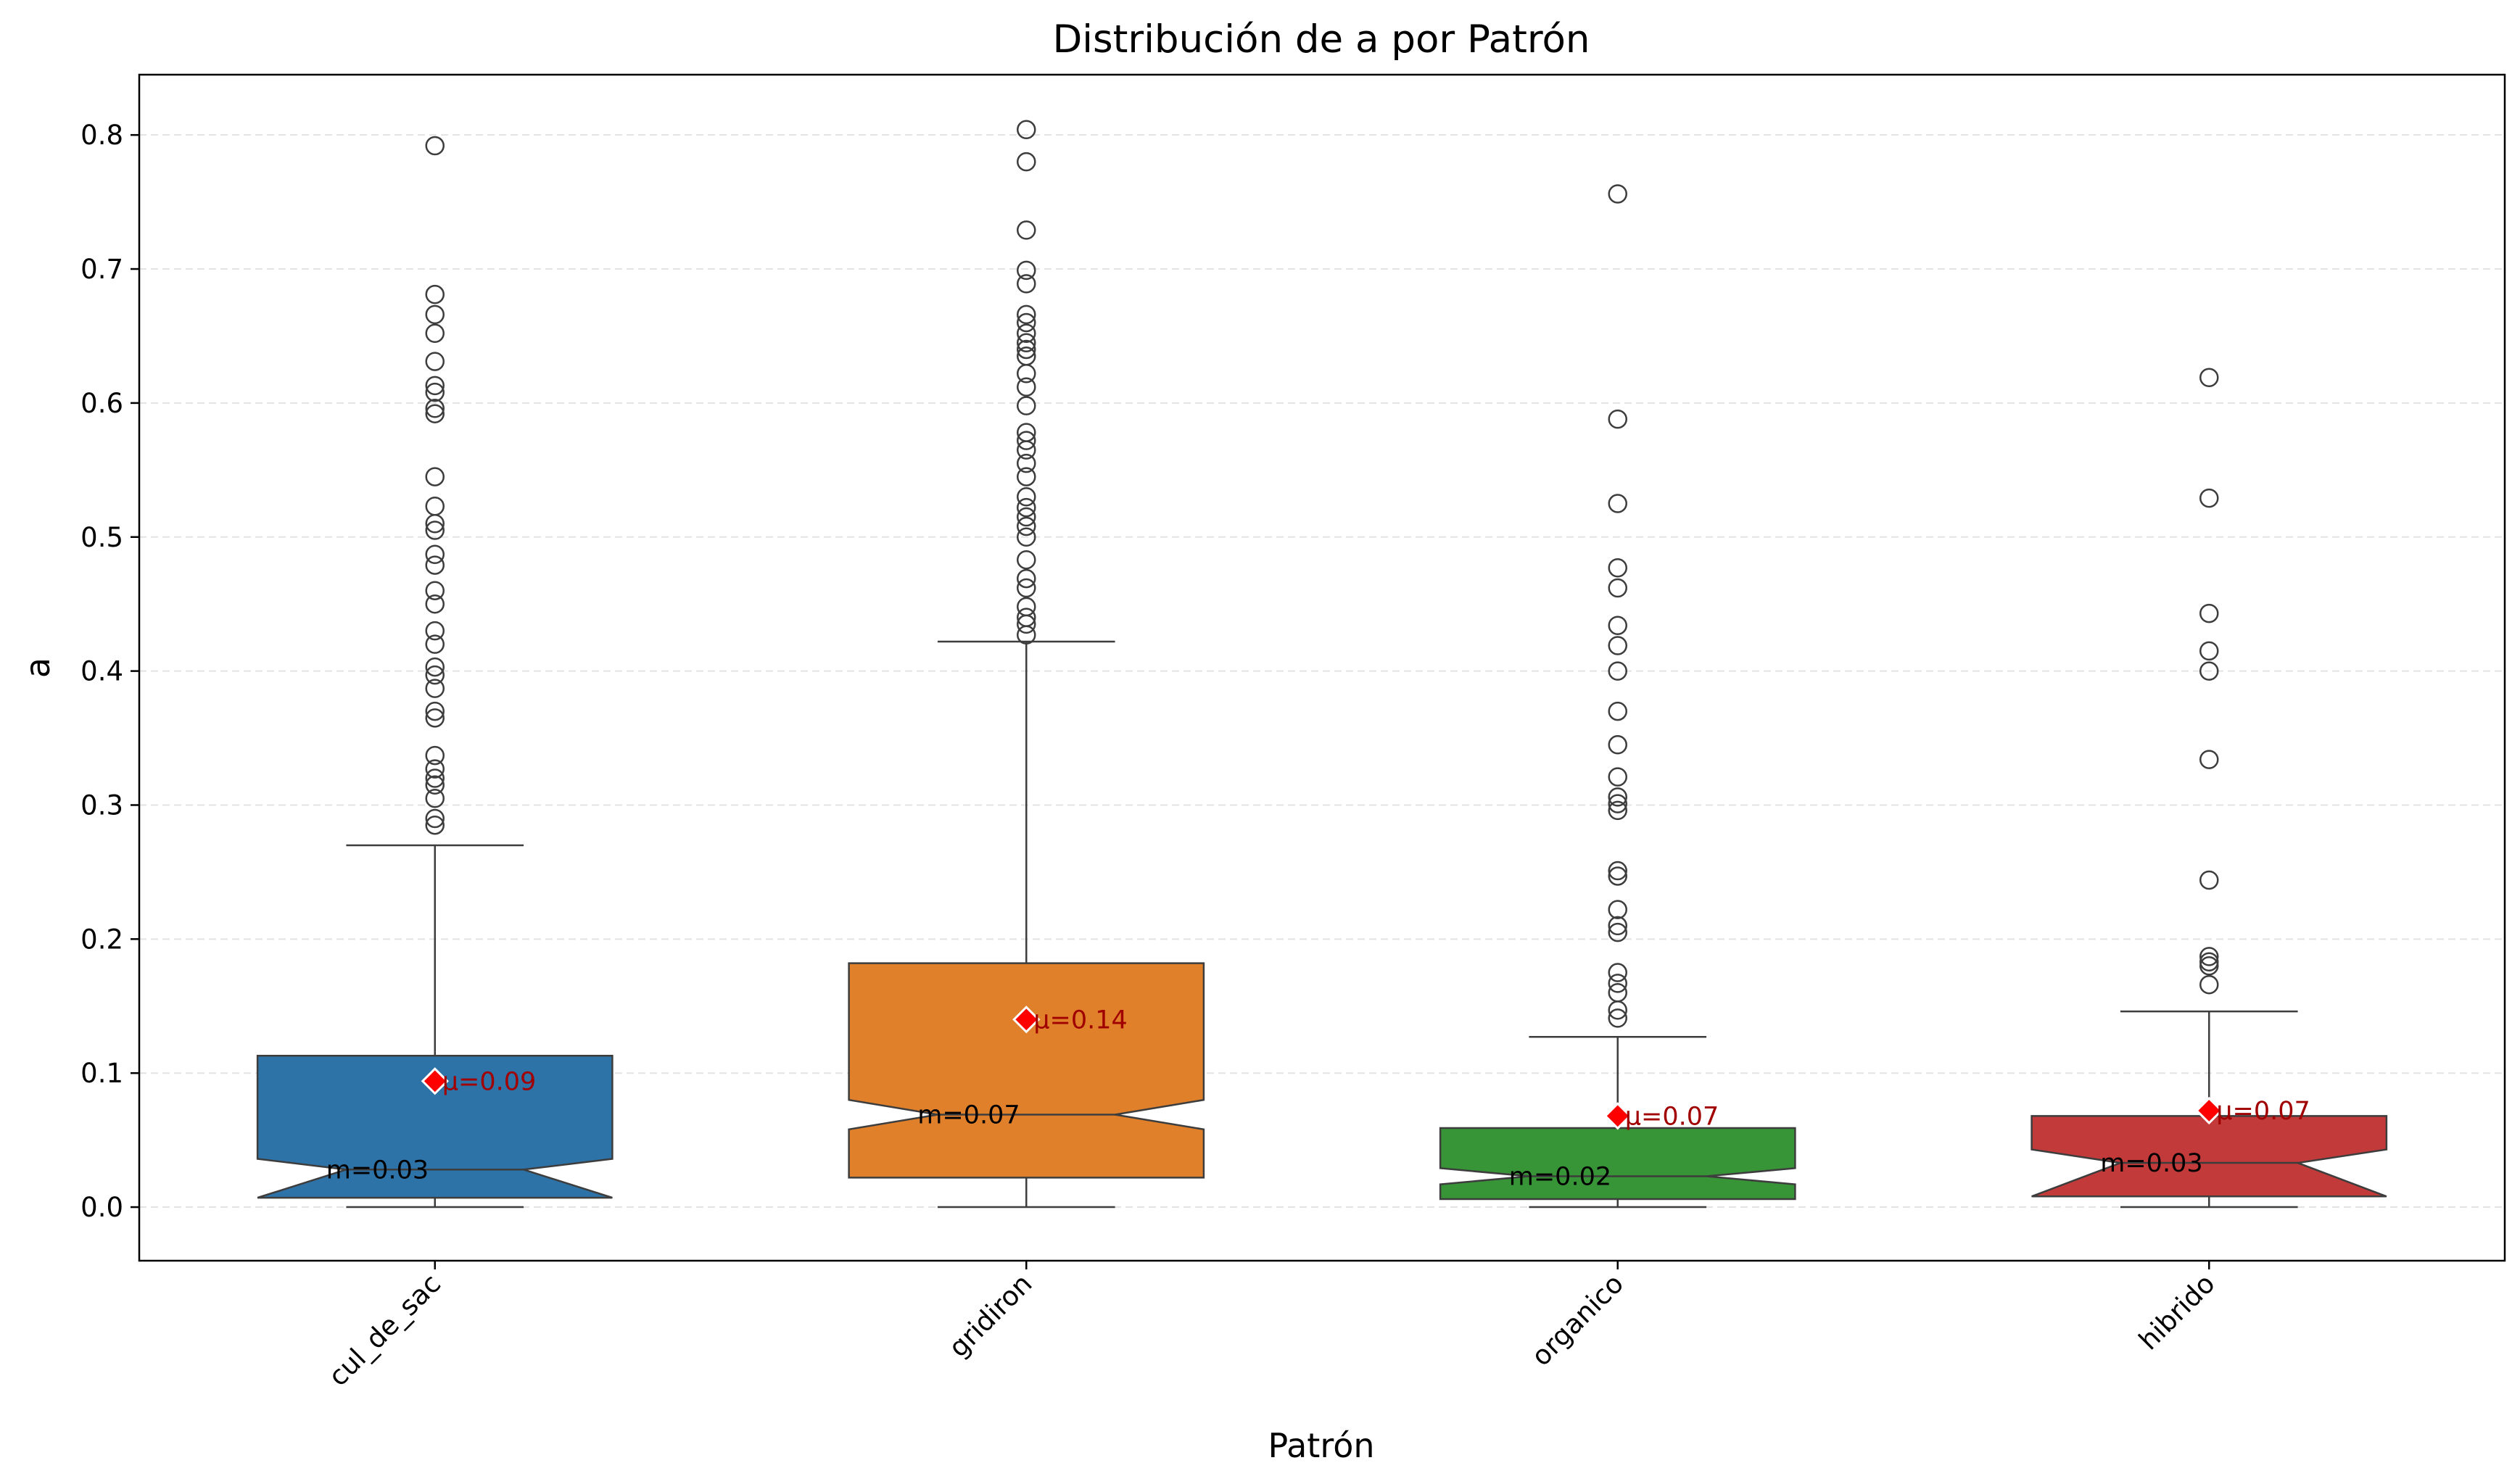 The height and width of the screenshot is (1484, 2520). I want to click on y-axis-label: a, so click(37, 668).